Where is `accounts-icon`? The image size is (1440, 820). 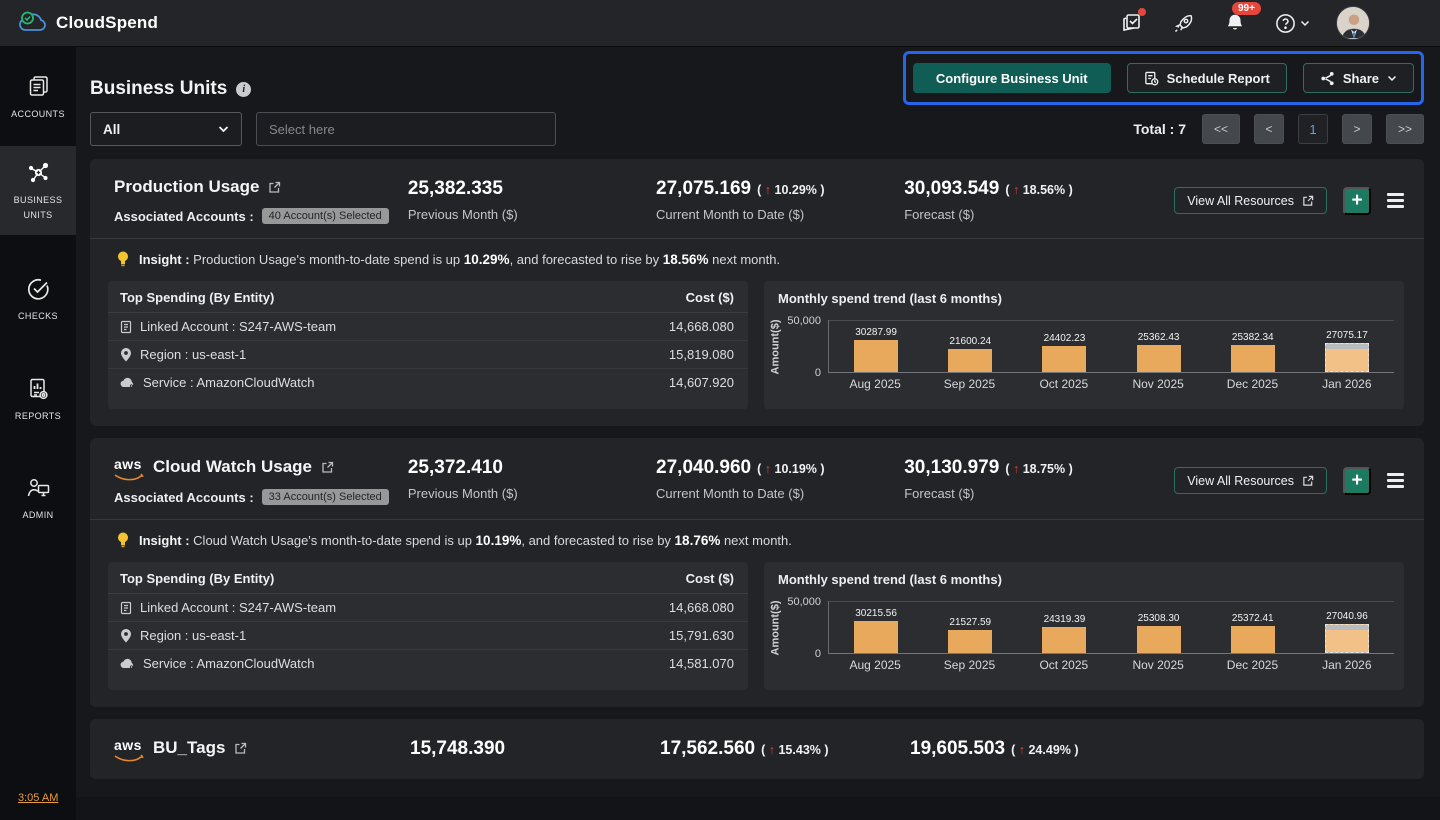 accounts-icon is located at coordinates (38, 86).